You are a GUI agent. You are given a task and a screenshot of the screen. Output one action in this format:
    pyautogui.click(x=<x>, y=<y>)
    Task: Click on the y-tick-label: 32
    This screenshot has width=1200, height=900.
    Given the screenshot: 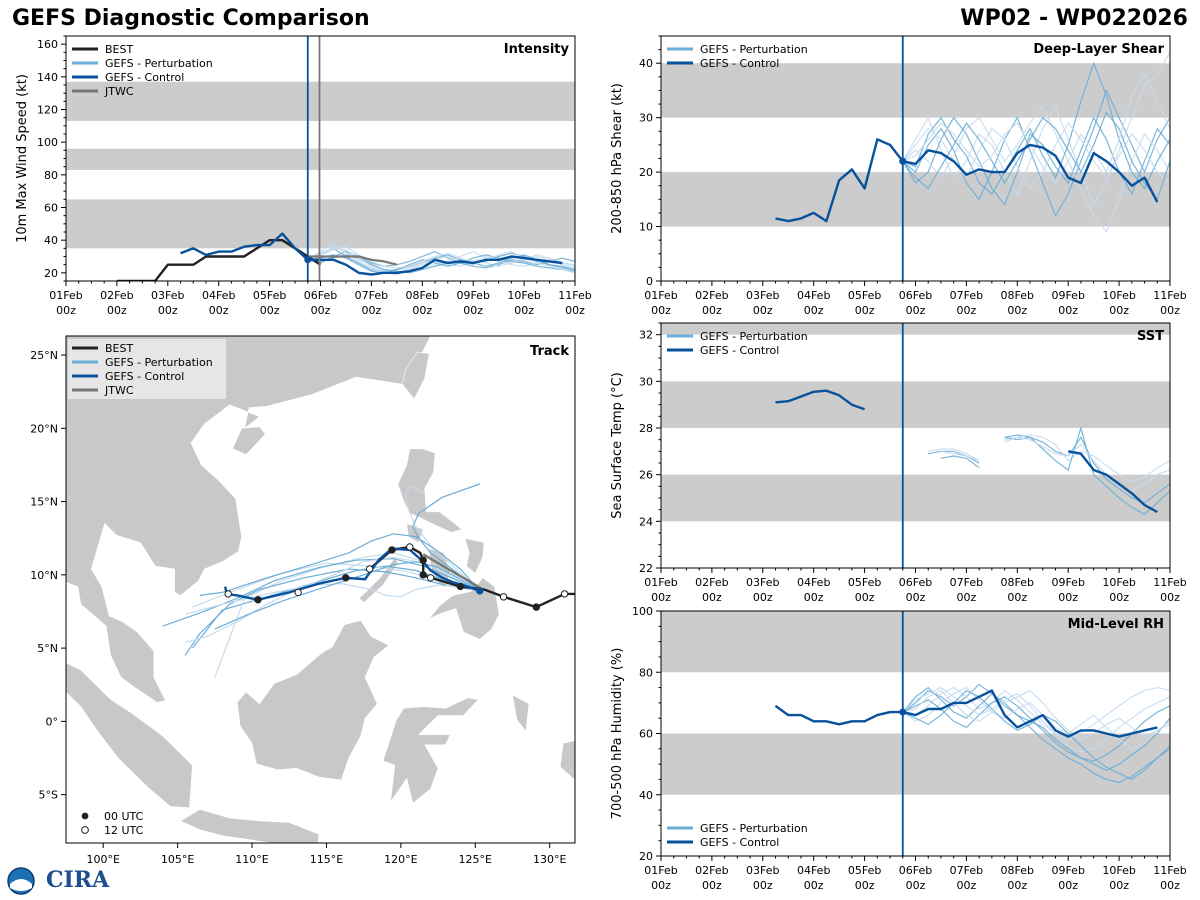 What is the action you would take?
    pyautogui.click(x=646, y=335)
    